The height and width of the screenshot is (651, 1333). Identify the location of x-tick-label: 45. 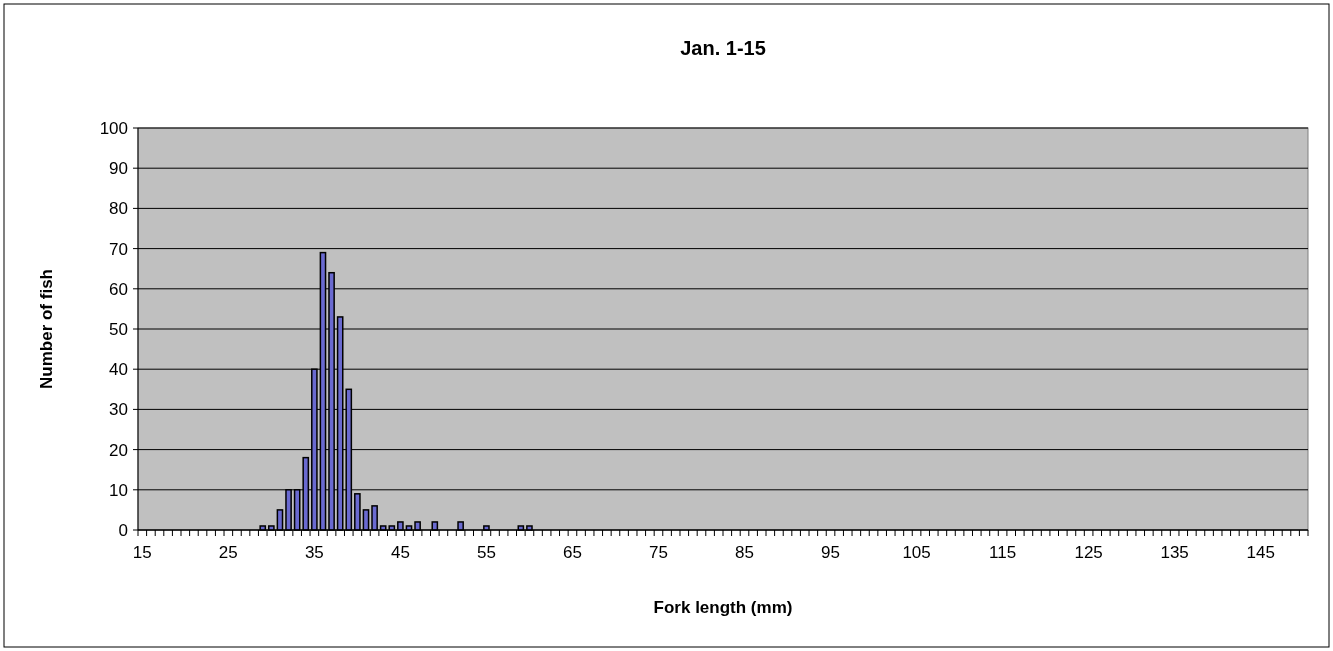
(400, 552).